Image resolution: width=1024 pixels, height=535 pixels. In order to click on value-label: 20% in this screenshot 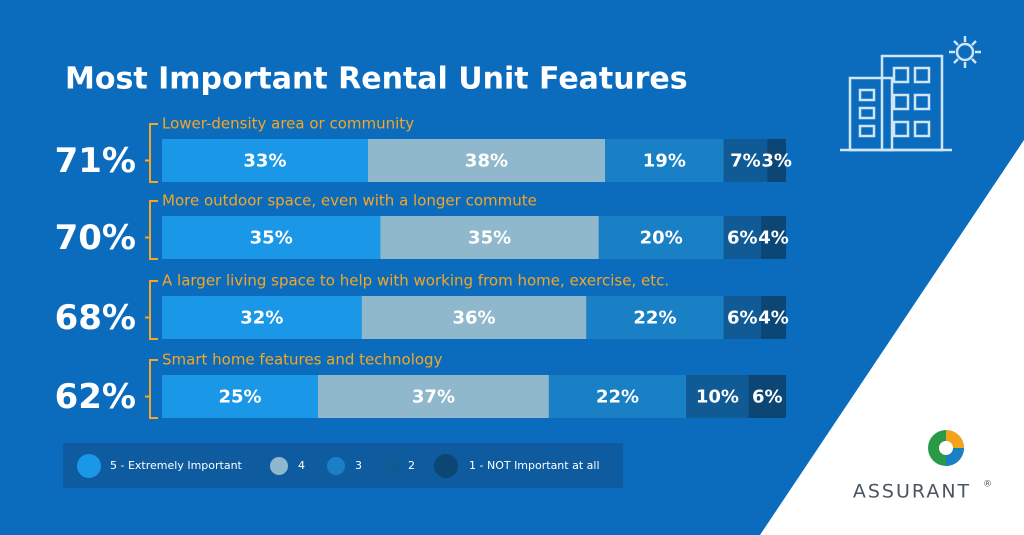, I will do `click(661, 238)`.